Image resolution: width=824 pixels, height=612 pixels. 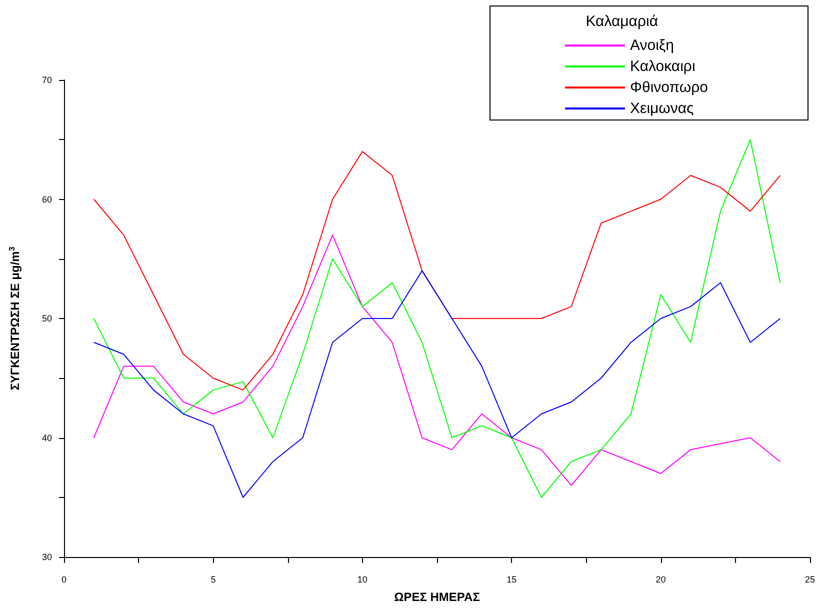 I want to click on legend-title: Καλαμαριά, so click(x=622, y=21).